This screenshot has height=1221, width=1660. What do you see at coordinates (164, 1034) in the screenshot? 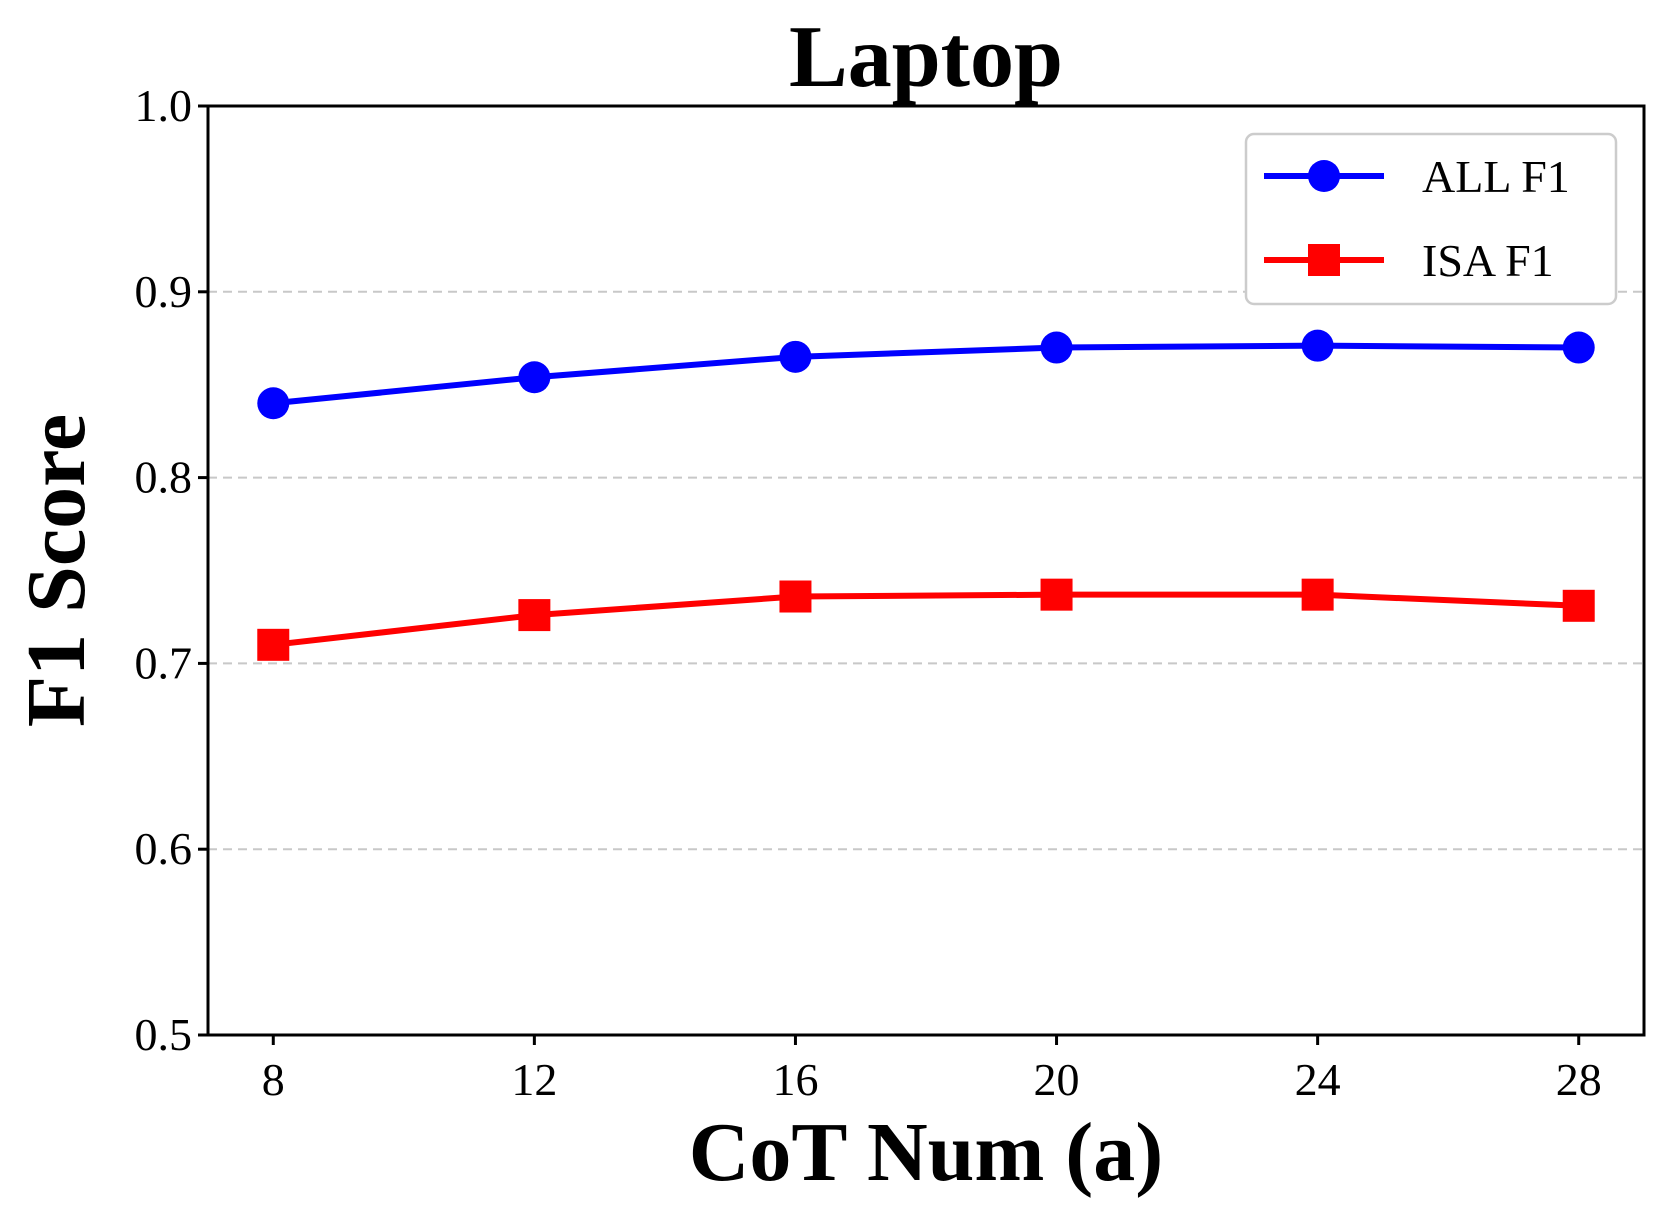
I see `y-tick-label: 0.5` at bounding box center [164, 1034].